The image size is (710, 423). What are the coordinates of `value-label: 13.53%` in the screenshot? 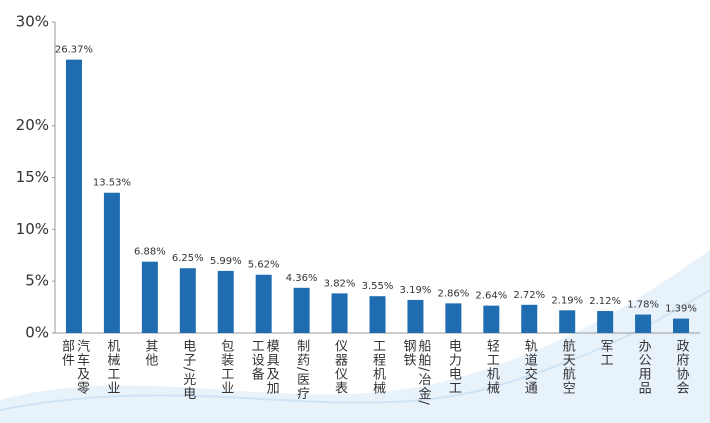 It's located at (112, 183).